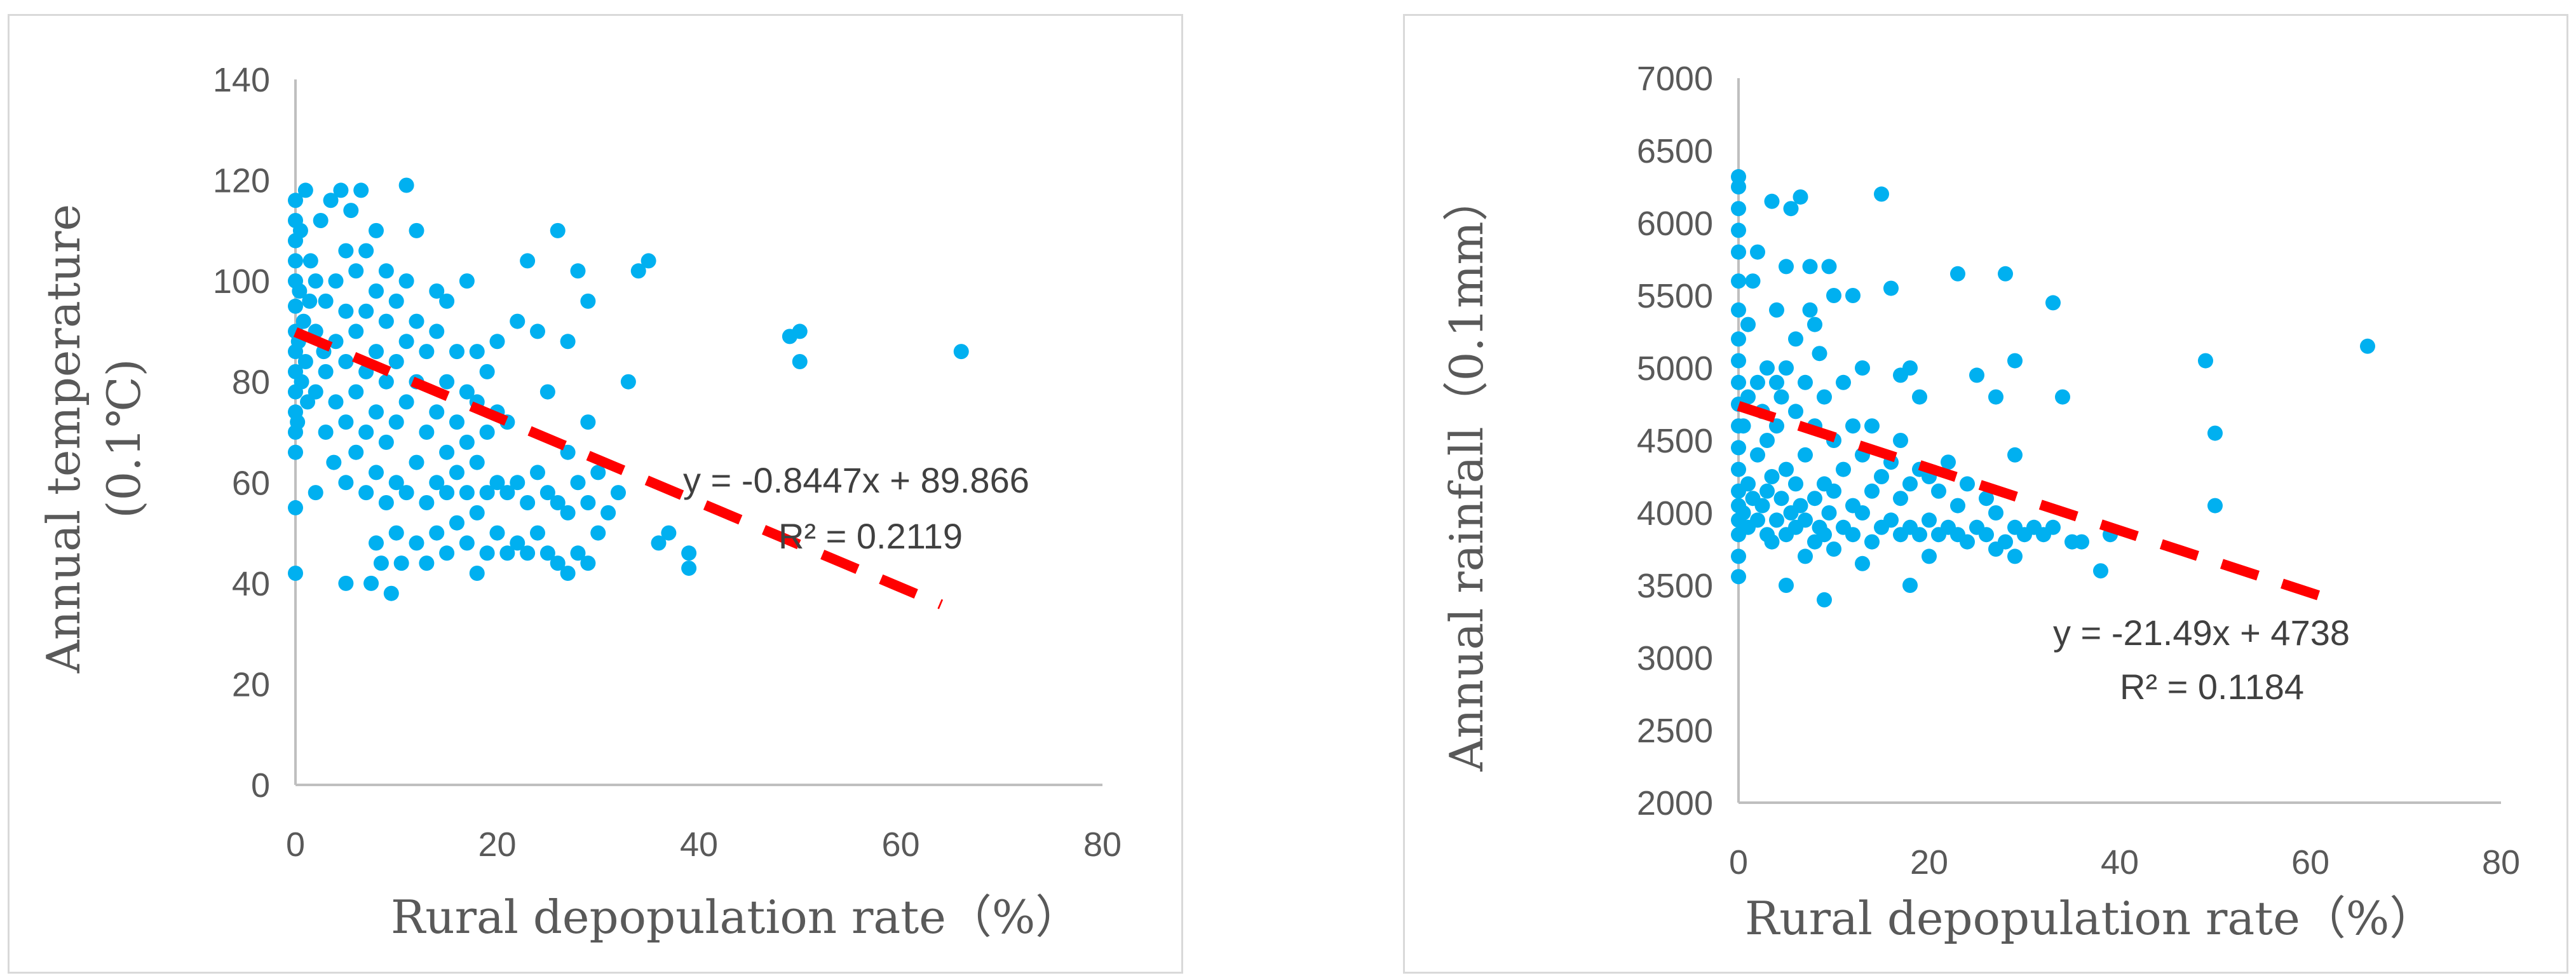 The width and height of the screenshot is (2576, 980). Describe the element at coordinates (870, 536) in the screenshot. I see `temperature-trend-r2: R² = 0.2119` at that location.